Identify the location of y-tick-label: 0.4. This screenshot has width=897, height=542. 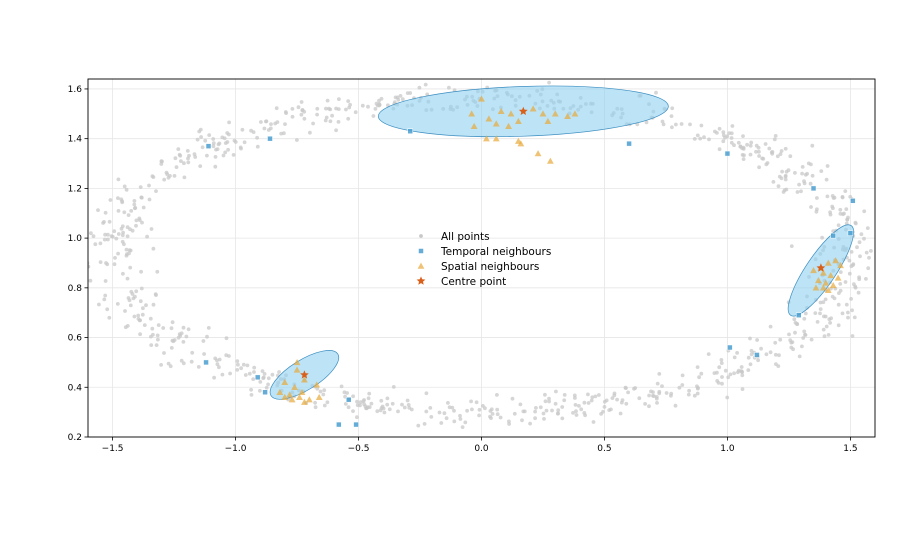
(75, 388).